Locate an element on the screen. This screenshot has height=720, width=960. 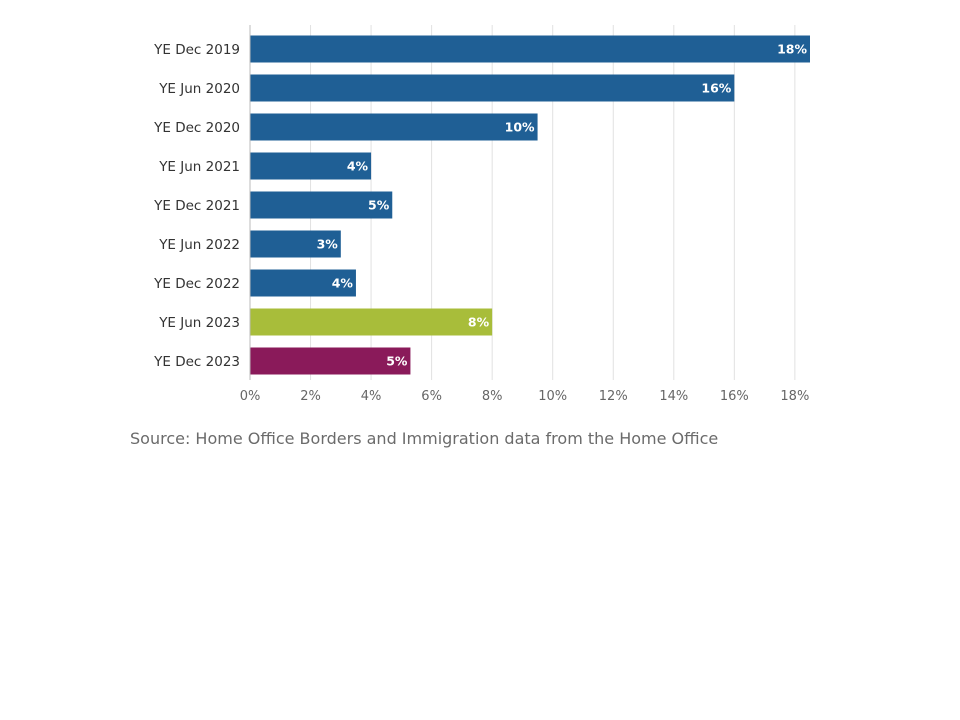
x-tick-label: 6% is located at coordinates (431, 396).